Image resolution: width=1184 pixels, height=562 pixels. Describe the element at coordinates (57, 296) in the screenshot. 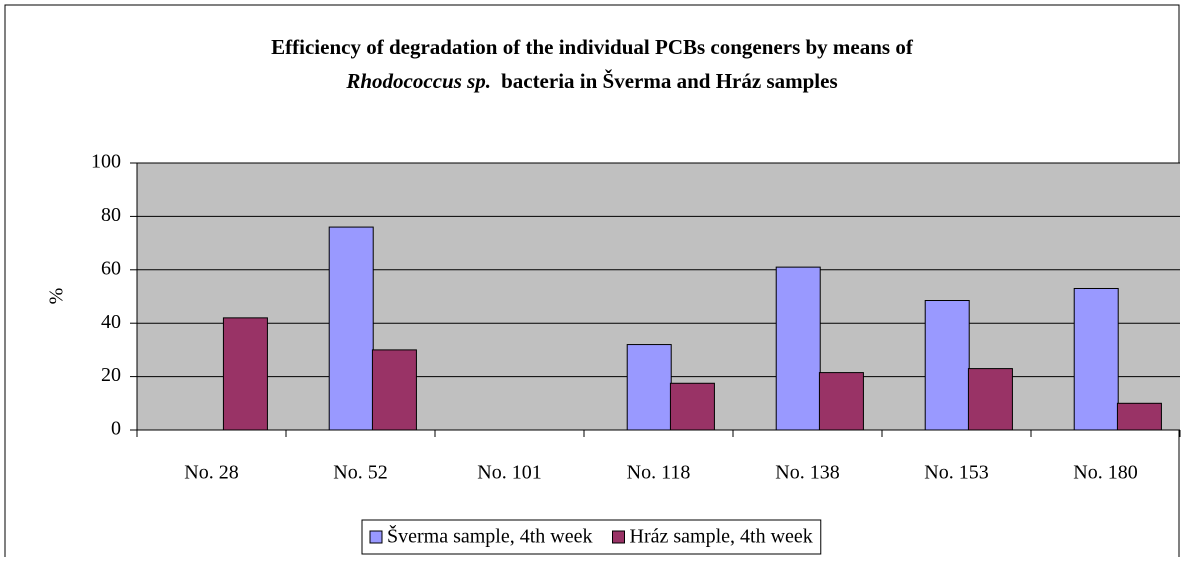

I see `y-axis-label: %` at that location.